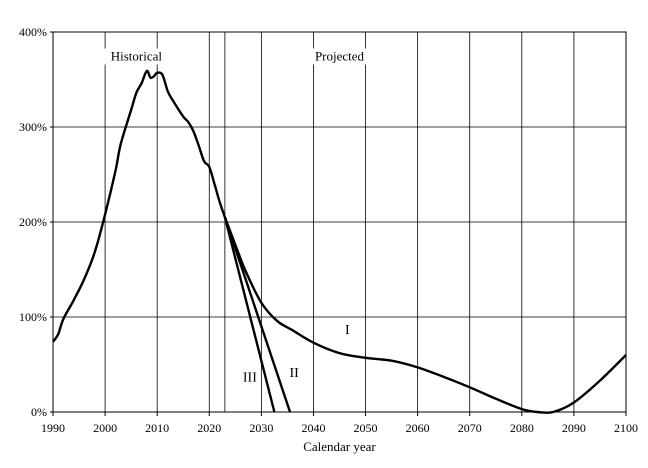 This screenshot has width=648, height=468. What do you see at coordinates (418, 428) in the screenshot?
I see `x-tick-label: 2060` at bounding box center [418, 428].